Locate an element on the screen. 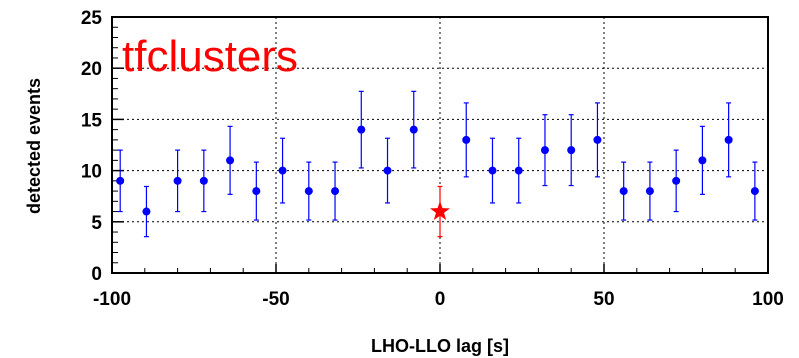  chart-annotation: tfclusters is located at coordinates (210, 56).